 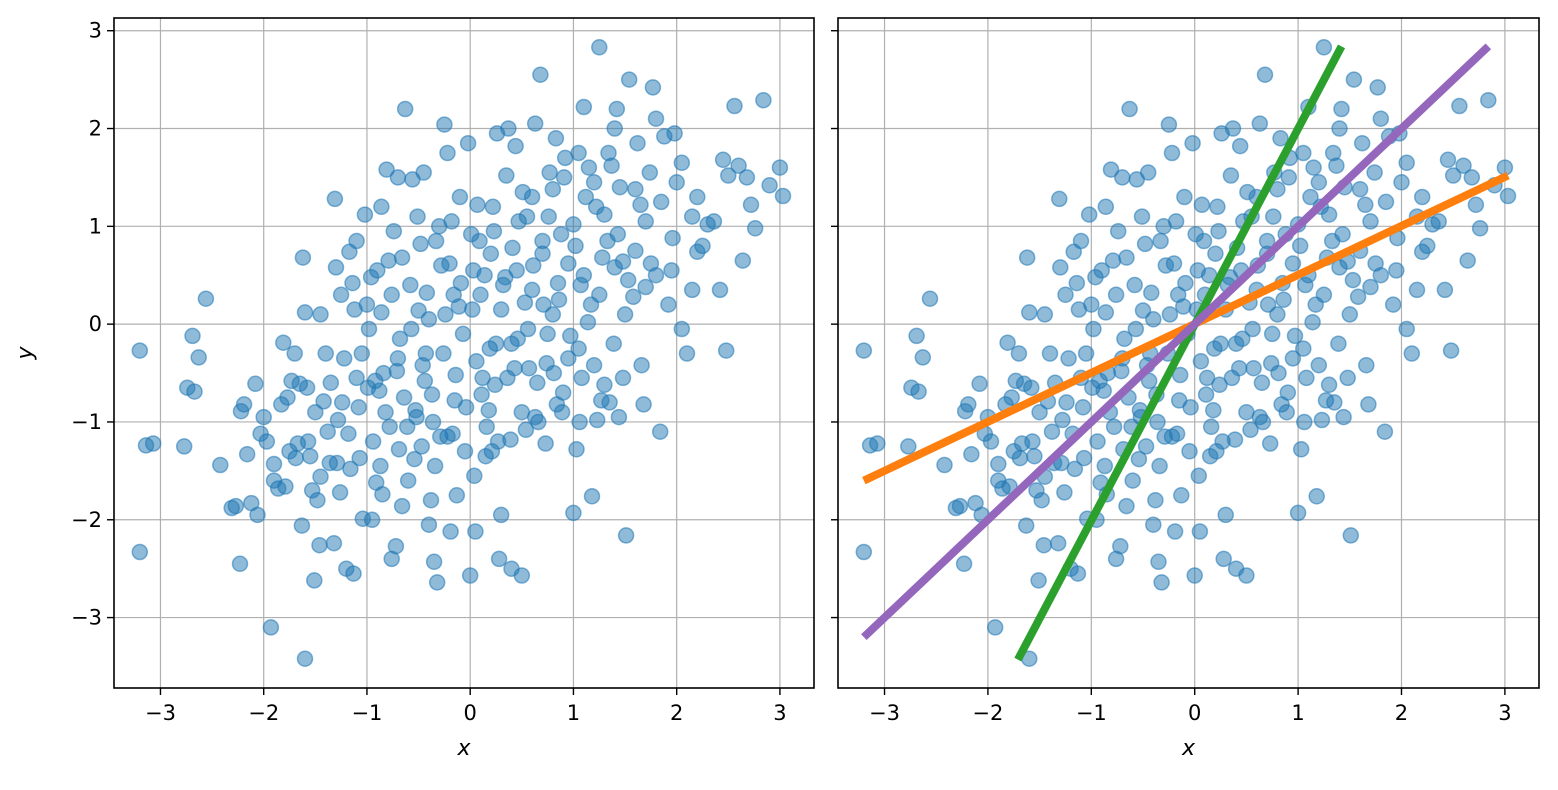 I want to click on y-tick-label: 1, so click(x=95, y=226).